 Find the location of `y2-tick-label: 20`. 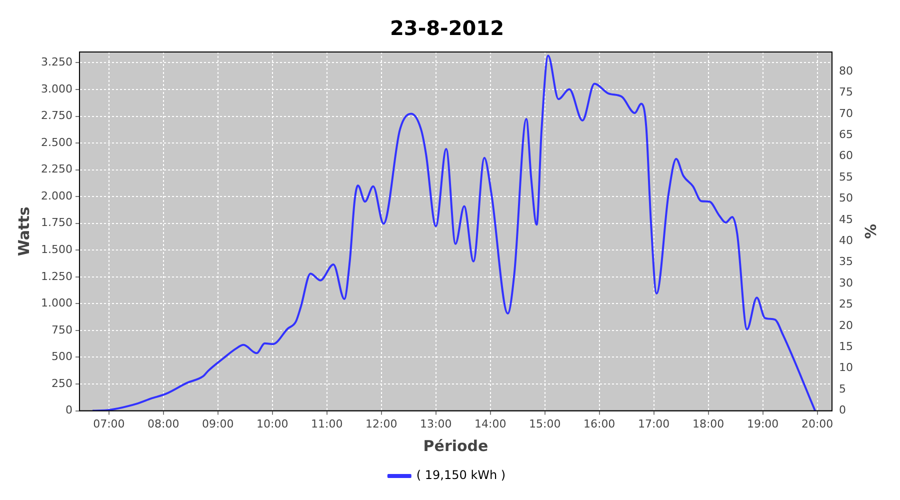

y2-tick-label: 20 is located at coordinates (846, 325).